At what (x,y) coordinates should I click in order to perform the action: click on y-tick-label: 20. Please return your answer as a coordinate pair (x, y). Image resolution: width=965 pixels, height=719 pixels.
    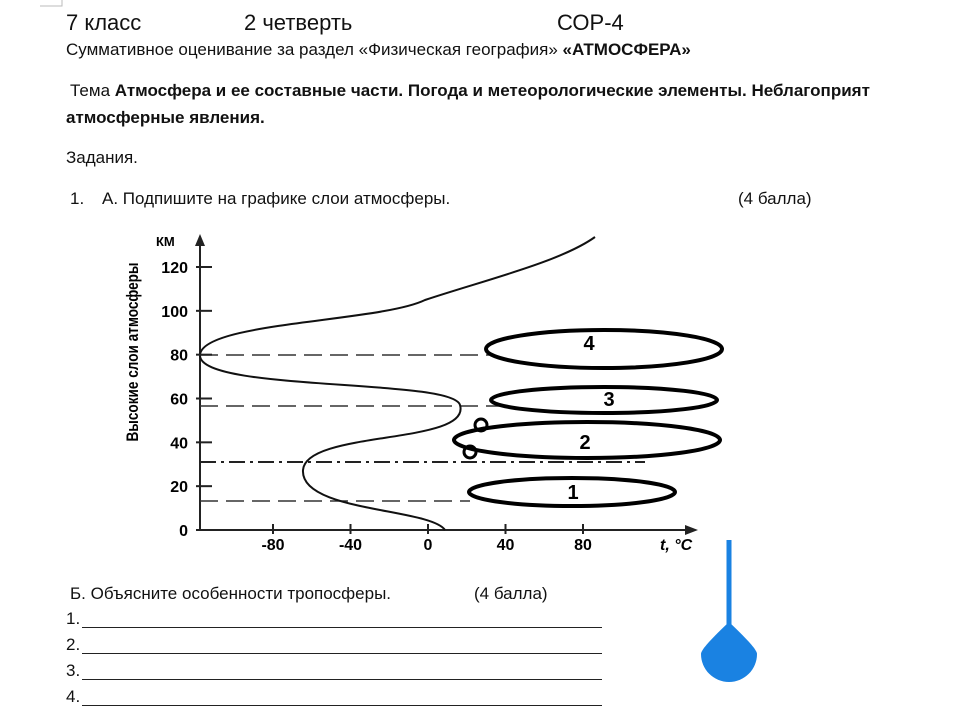
    Looking at the image, I should click on (179, 487).